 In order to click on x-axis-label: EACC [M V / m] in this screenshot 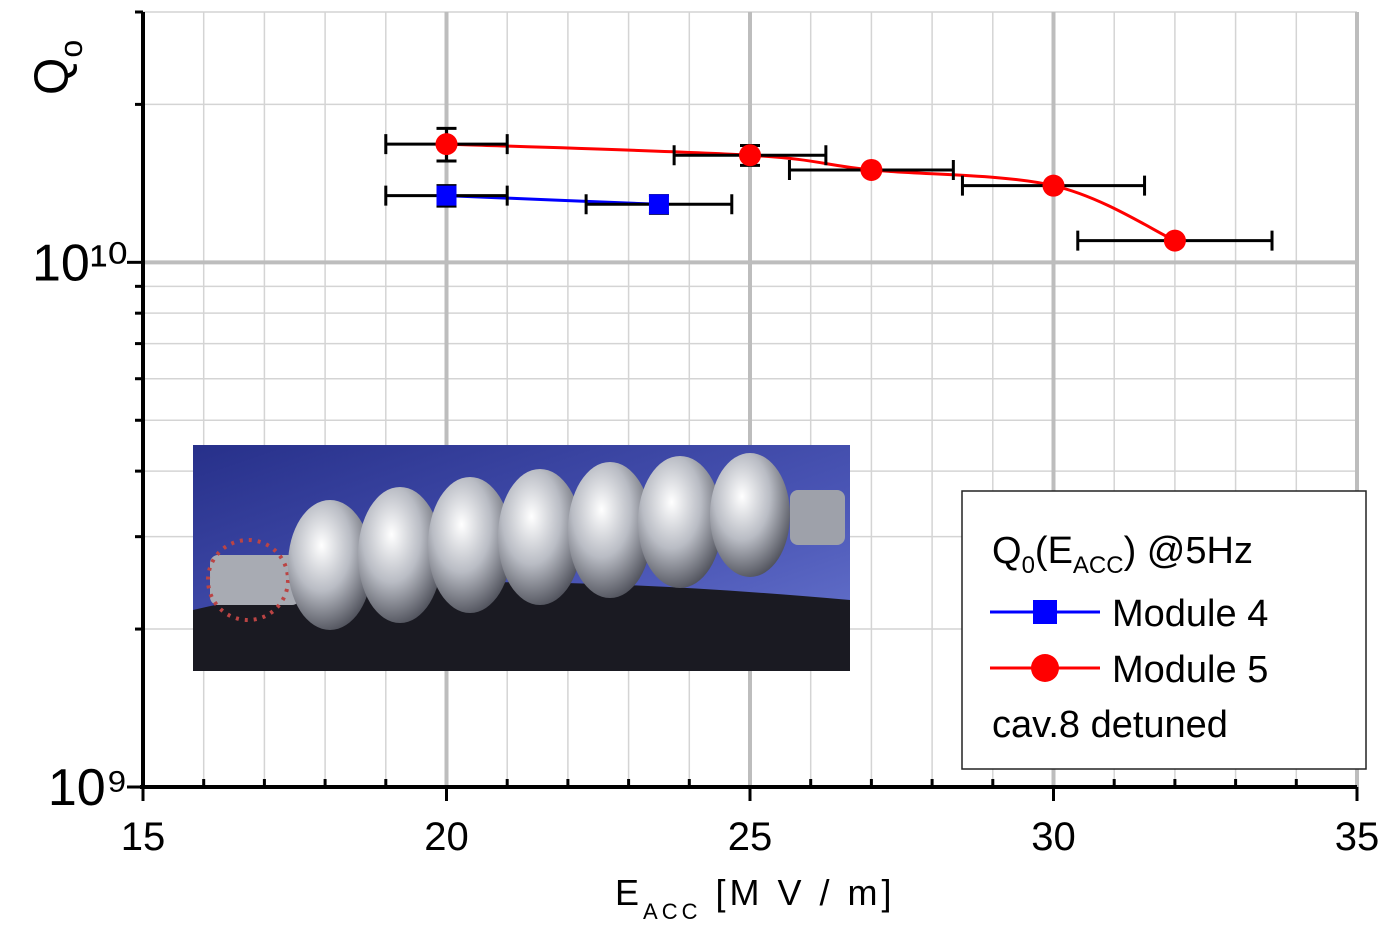, I will do `click(755, 898)`.